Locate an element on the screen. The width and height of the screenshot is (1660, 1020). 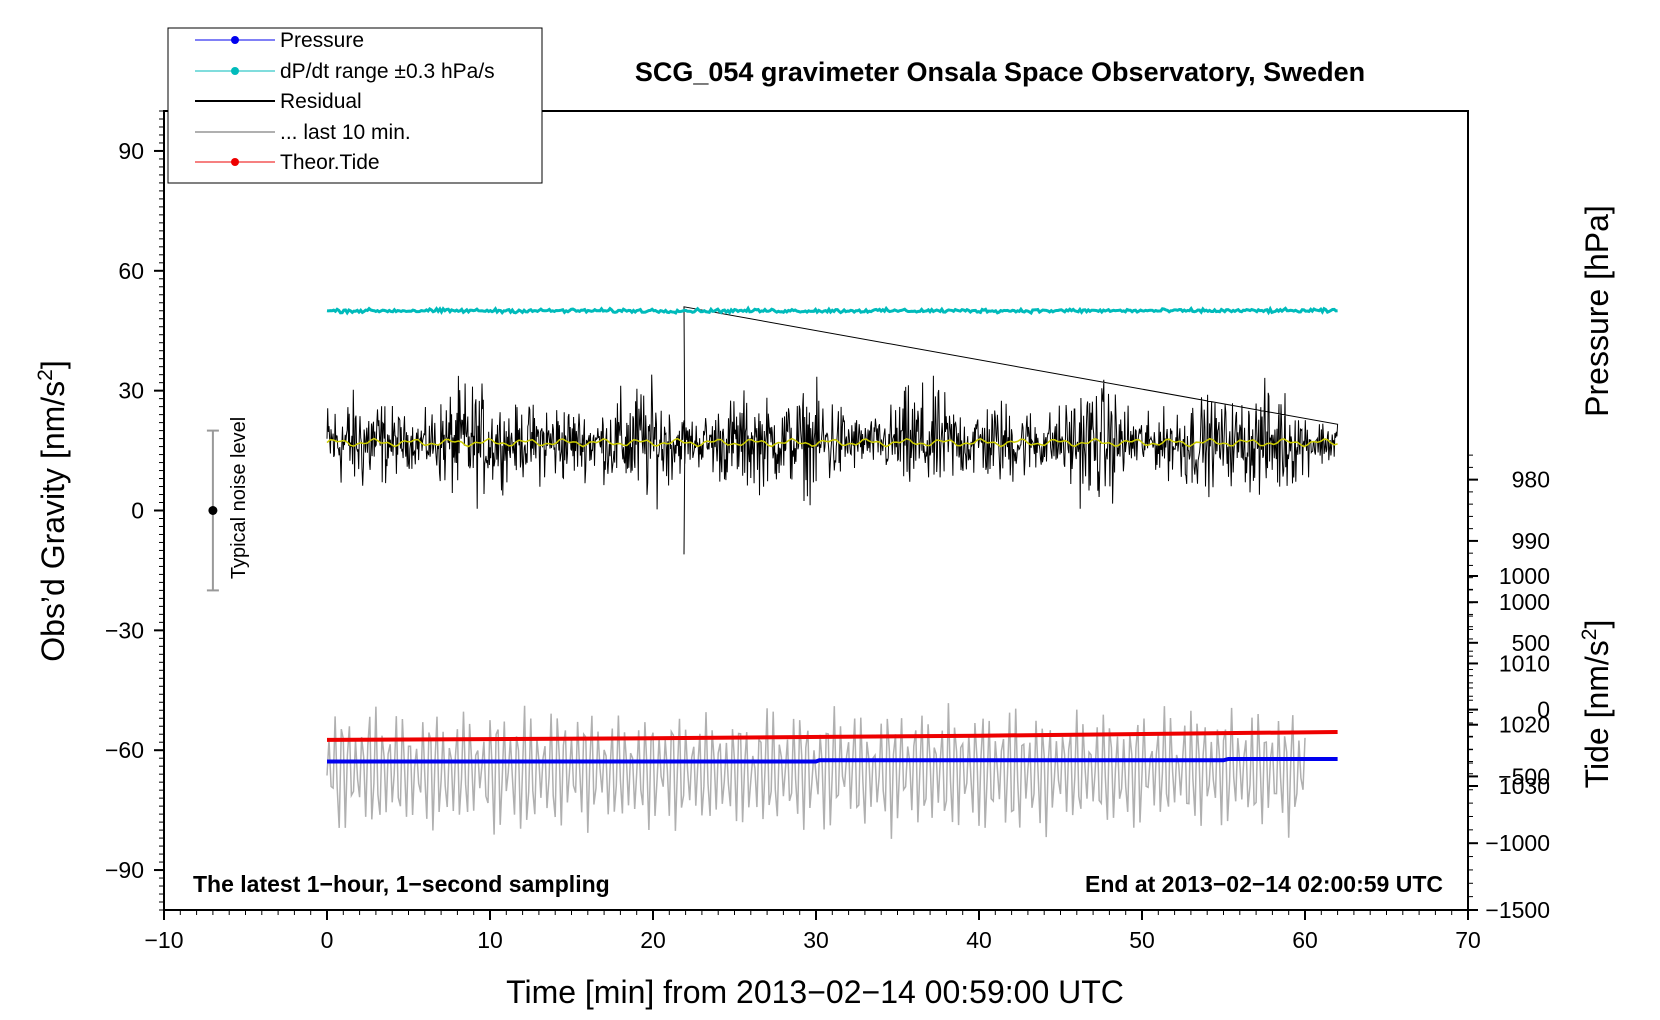
pressure-tick-label-5: 1030 is located at coordinates (1524, 786).